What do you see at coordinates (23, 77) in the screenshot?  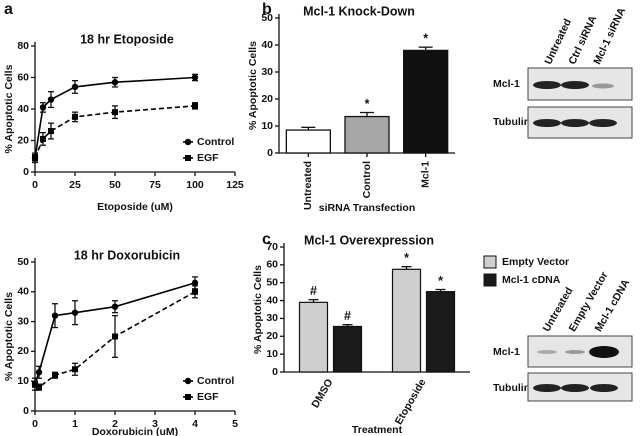 I see `y-tick-label: 60` at bounding box center [23, 77].